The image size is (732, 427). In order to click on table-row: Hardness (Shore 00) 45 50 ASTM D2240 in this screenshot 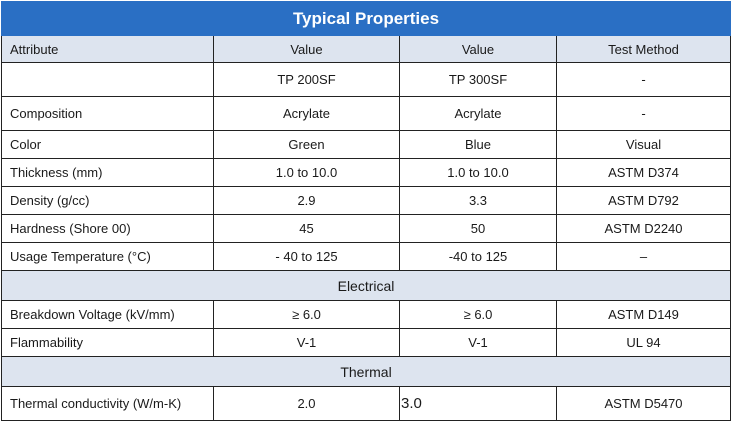, I will do `click(366, 228)`.